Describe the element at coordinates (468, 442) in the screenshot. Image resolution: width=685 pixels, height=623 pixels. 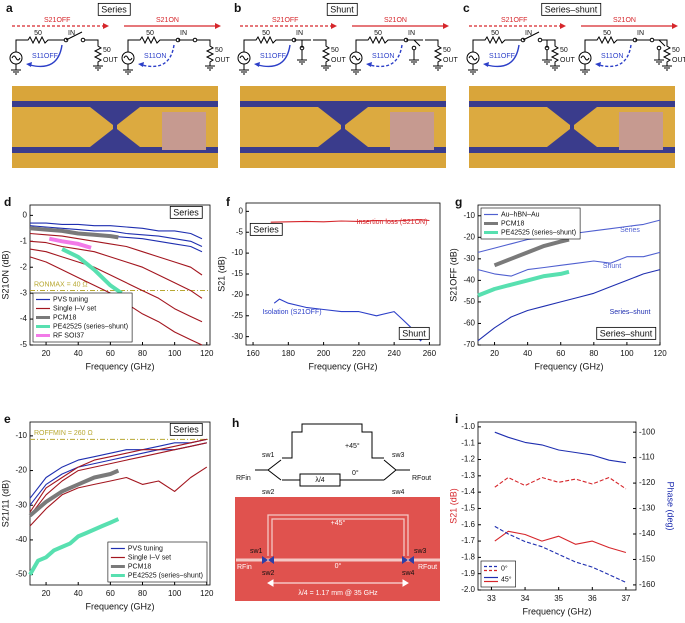
I see `y-tick-label: -1.1` at that location.